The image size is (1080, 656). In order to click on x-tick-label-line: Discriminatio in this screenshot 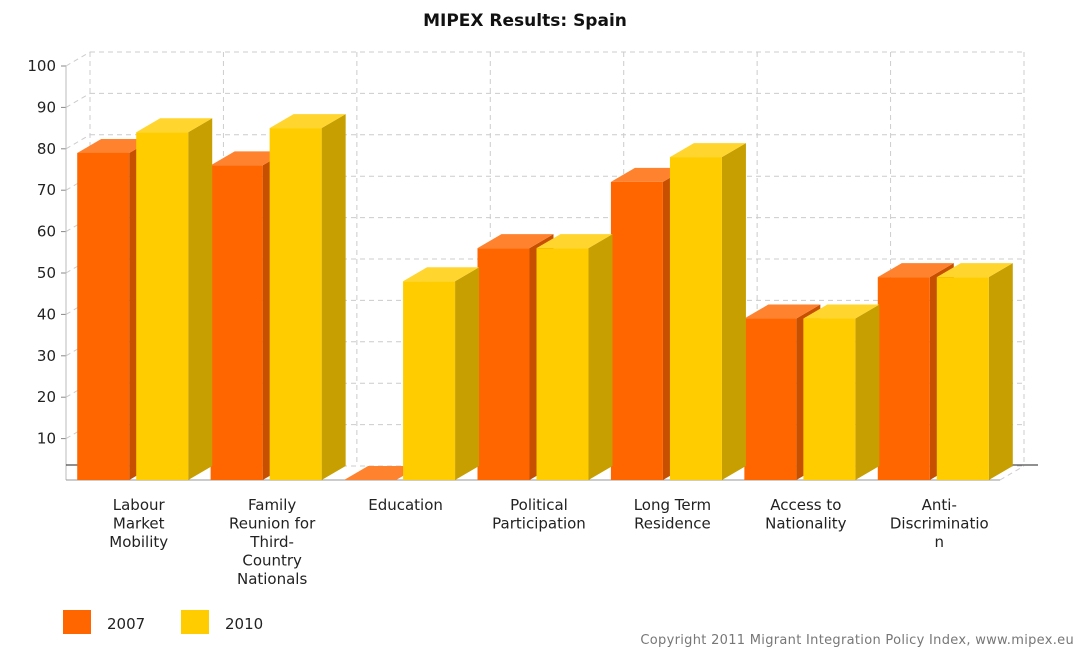, I will do `click(939, 524)`.